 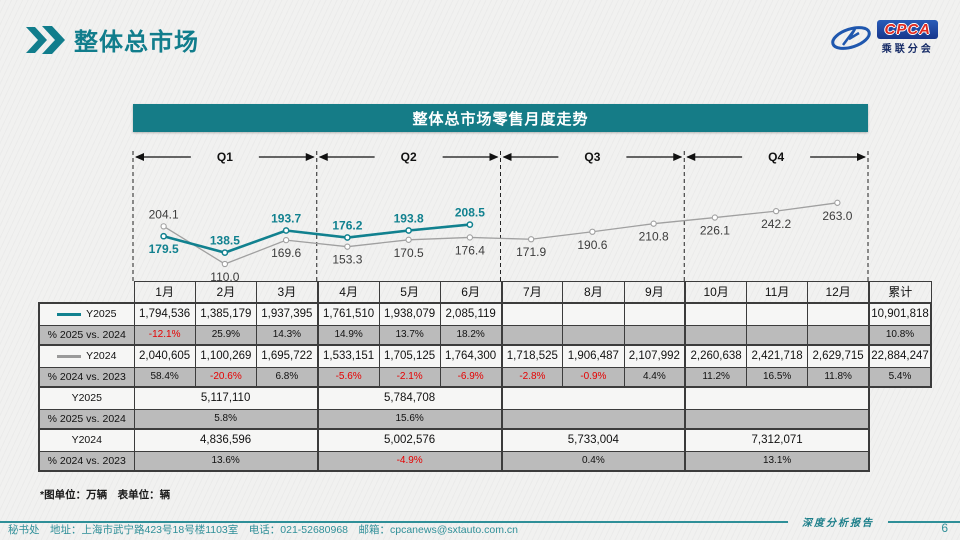 I want to click on quarter-label: Q1, so click(x=225, y=157).